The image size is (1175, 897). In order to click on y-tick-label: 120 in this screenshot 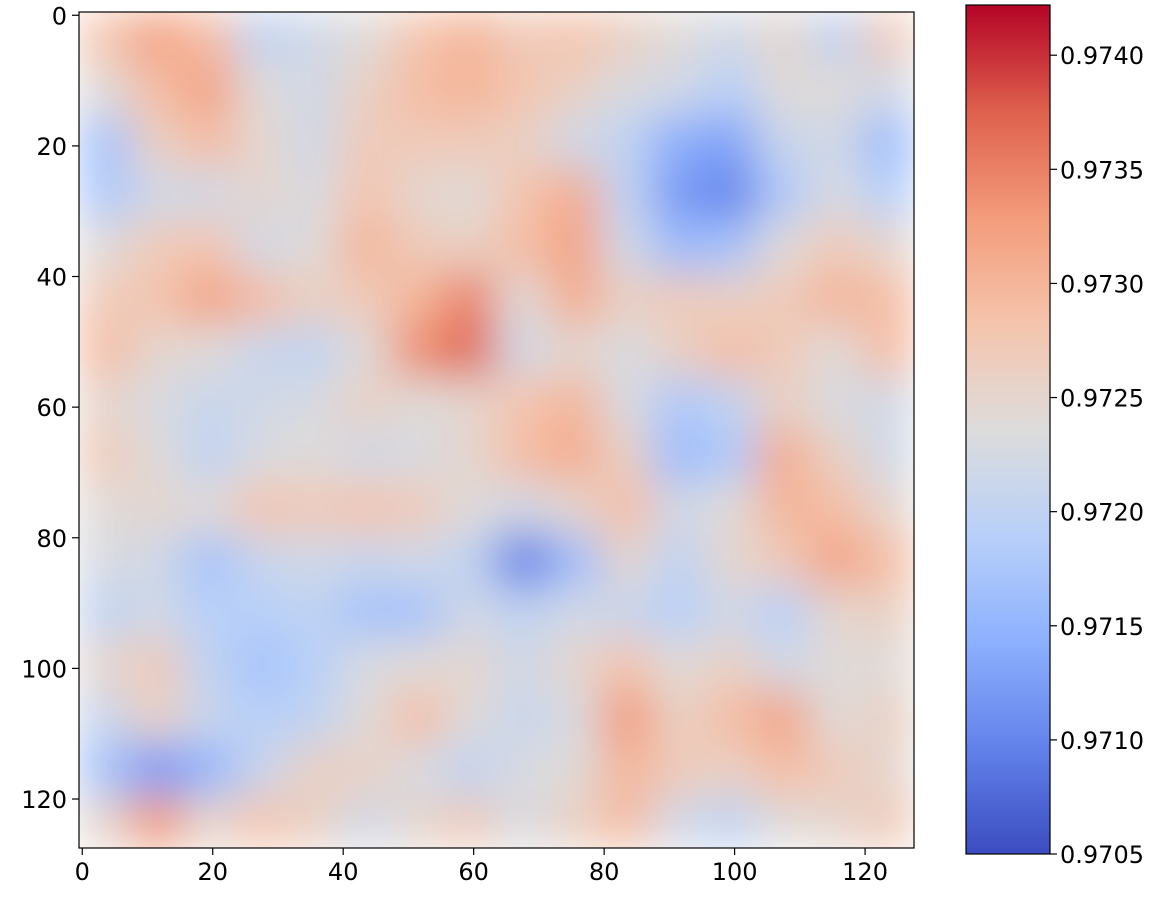, I will do `click(44, 800)`.